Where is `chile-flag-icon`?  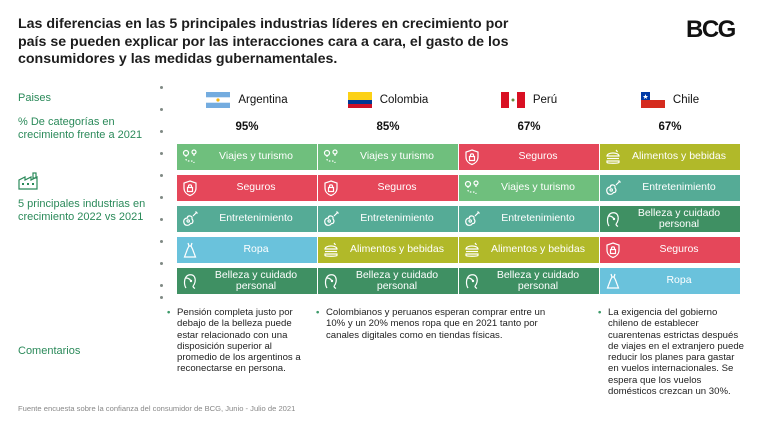 chile-flag-icon is located at coordinates (652, 100).